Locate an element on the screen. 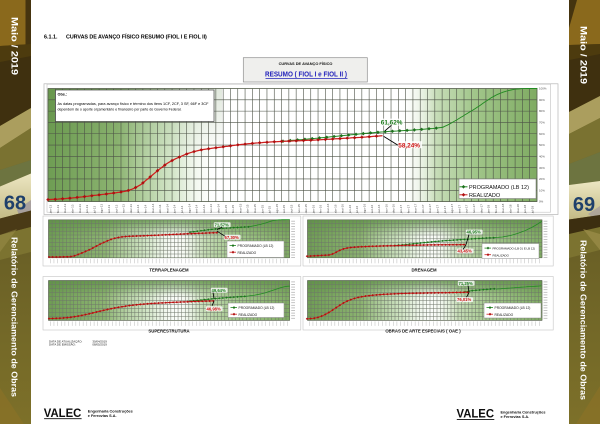  svg-text: mar-14 is located at coordinates (153, 208).